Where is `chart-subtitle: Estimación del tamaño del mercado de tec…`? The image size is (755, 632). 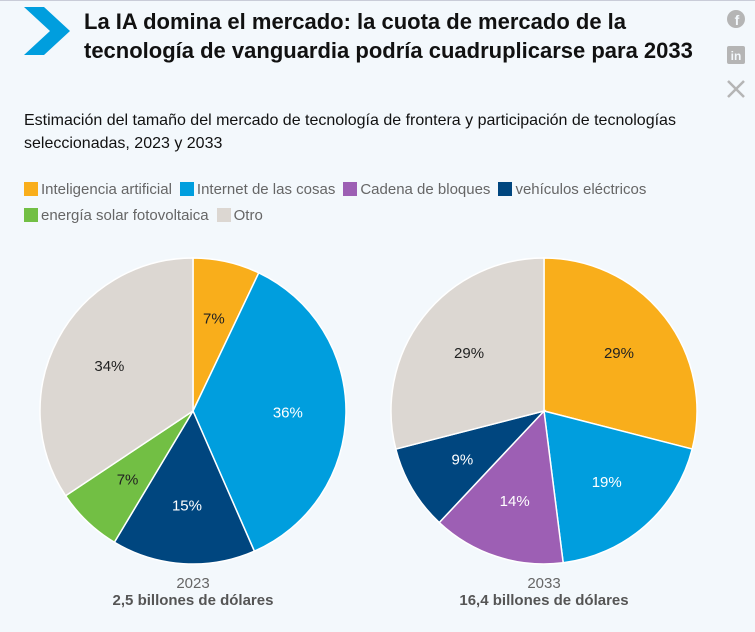 chart-subtitle: Estimación del tamaño del mercado de tec… is located at coordinates (350, 132).